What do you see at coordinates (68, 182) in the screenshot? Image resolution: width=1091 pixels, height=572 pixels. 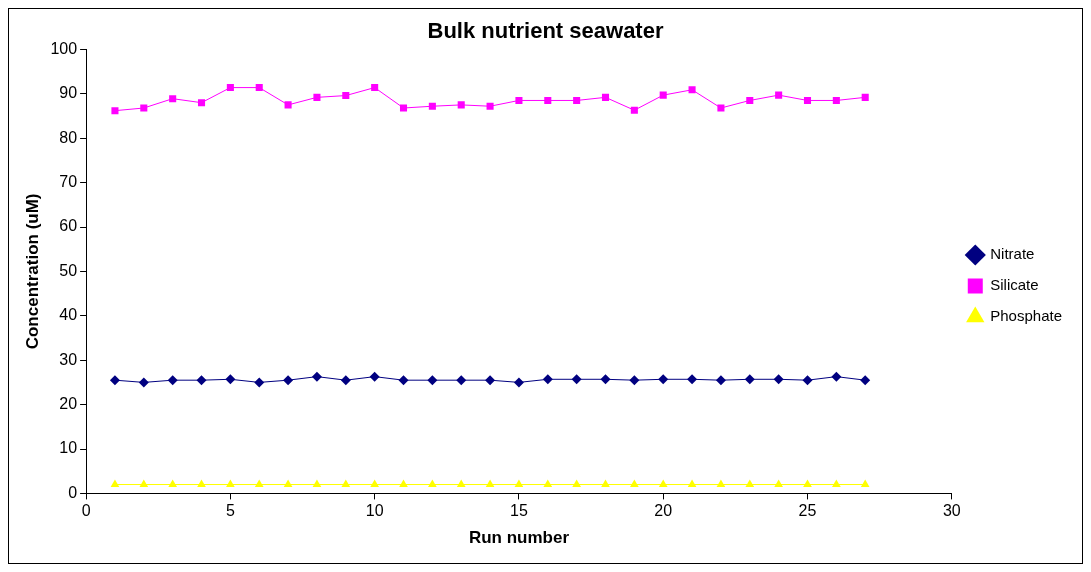 I see `y-tick-label: 70` at bounding box center [68, 182].